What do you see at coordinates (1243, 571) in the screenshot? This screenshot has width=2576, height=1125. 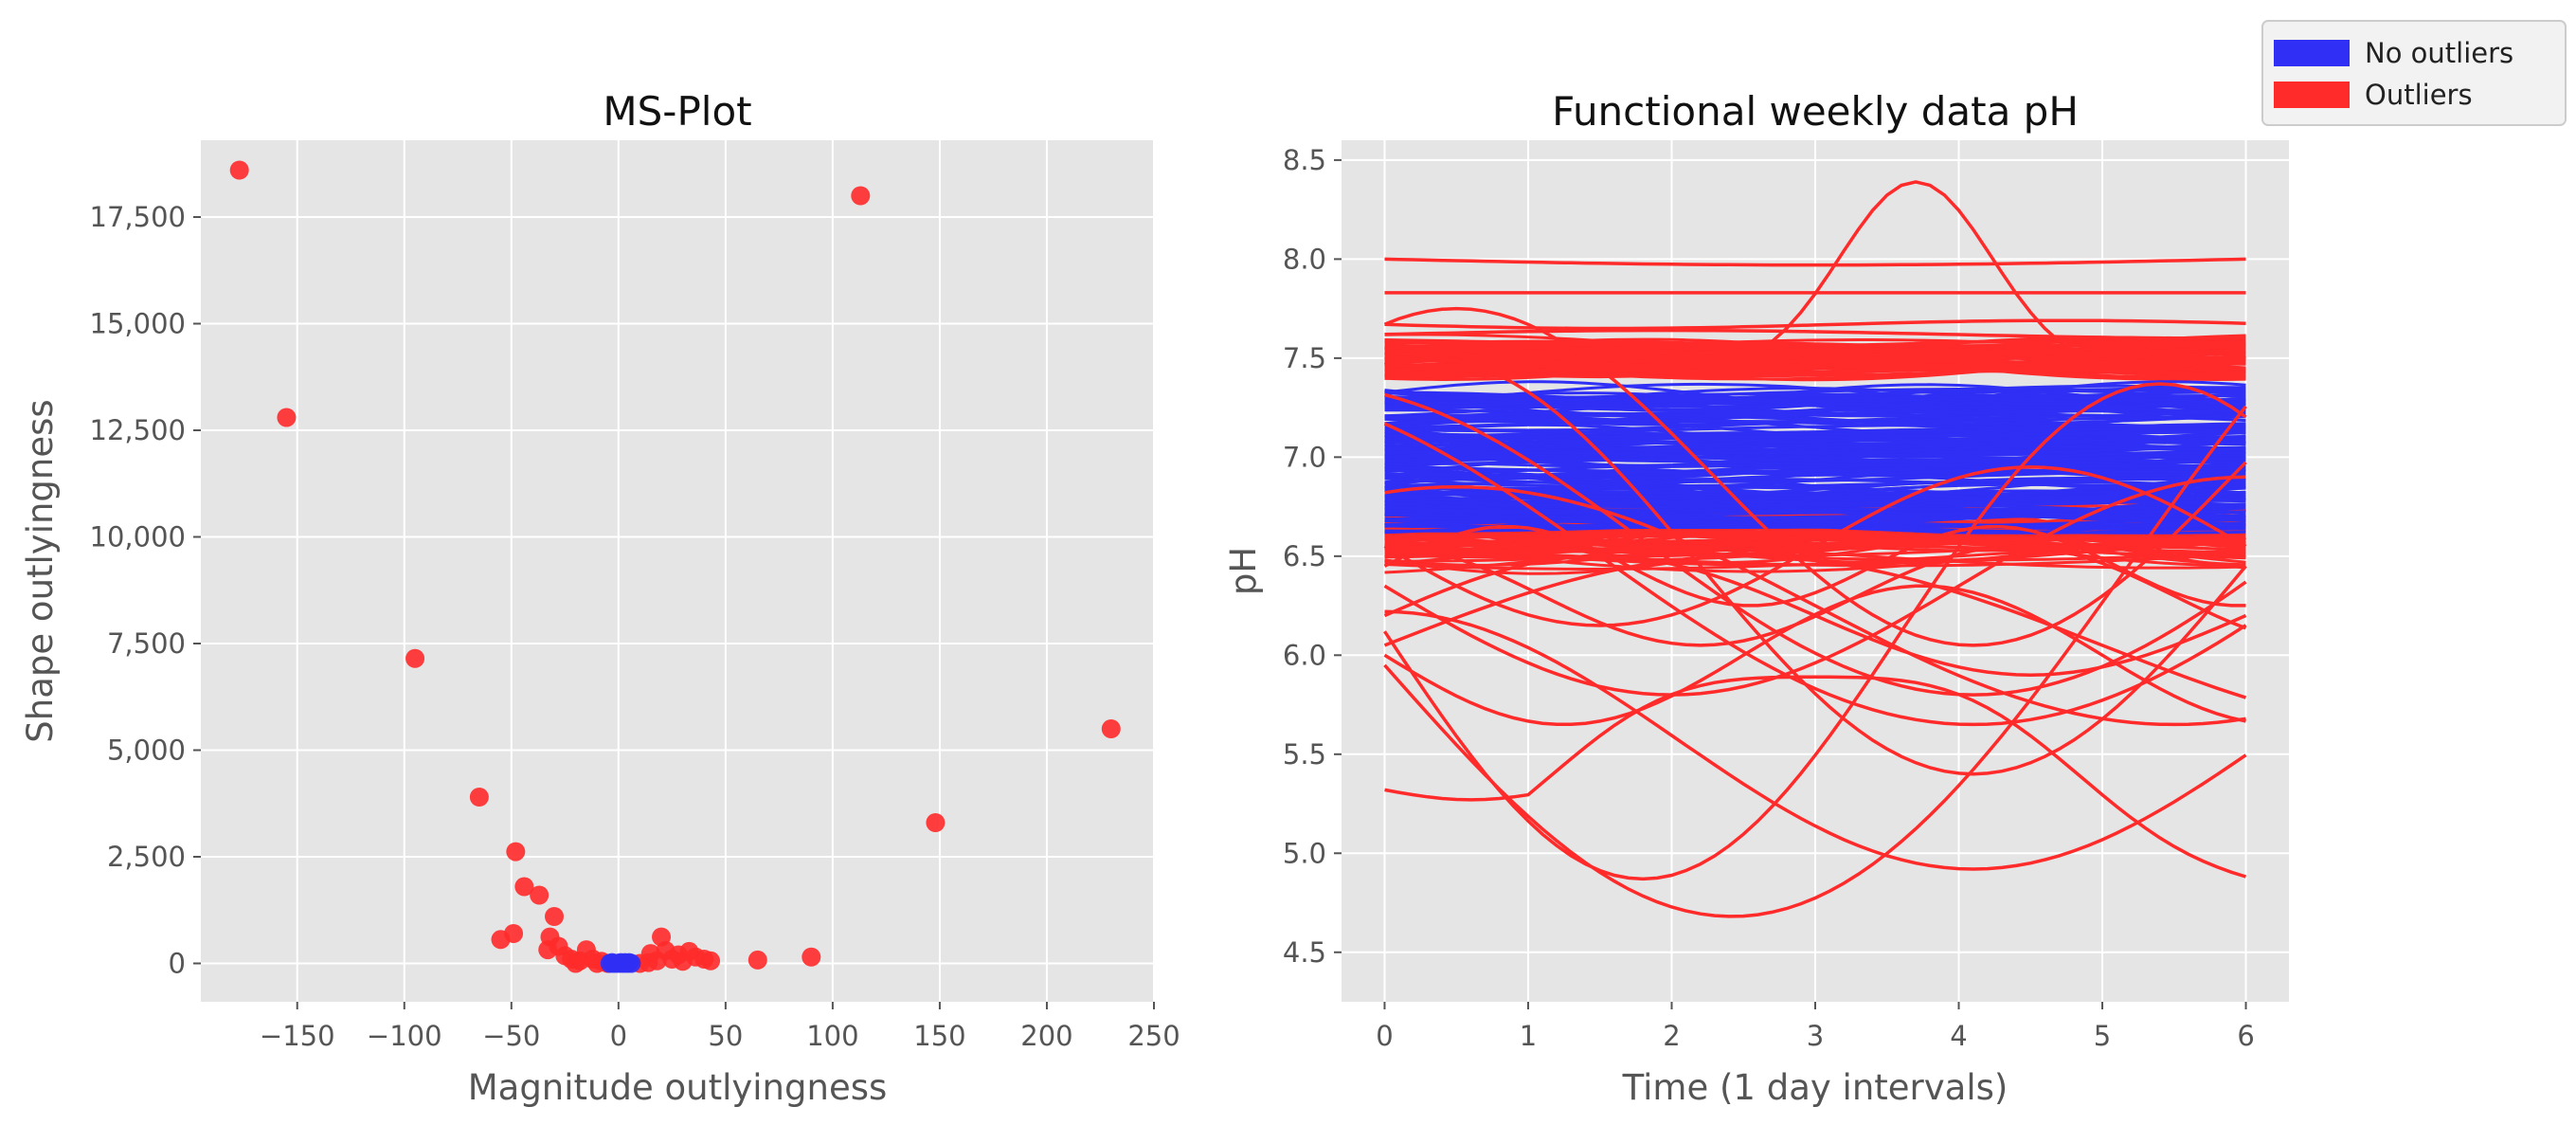 I see `functional-ph-y-axis-label: pH` at bounding box center [1243, 571].